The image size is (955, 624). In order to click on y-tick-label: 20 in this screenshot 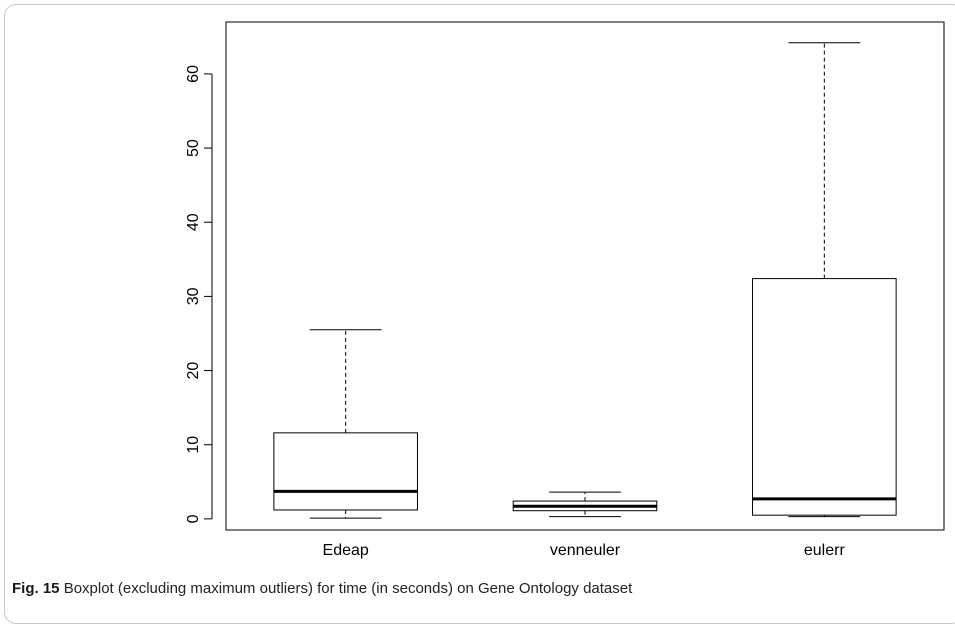, I will do `click(193, 371)`.